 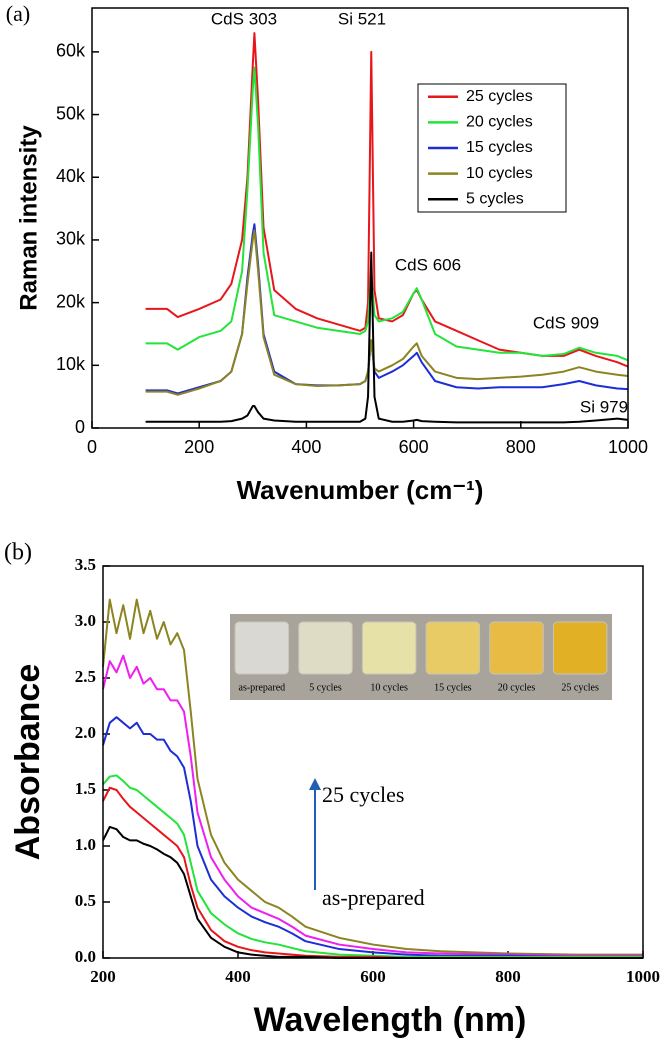 What do you see at coordinates (325, 687) in the screenshot?
I see `inset-label: 5 cycles` at bounding box center [325, 687].